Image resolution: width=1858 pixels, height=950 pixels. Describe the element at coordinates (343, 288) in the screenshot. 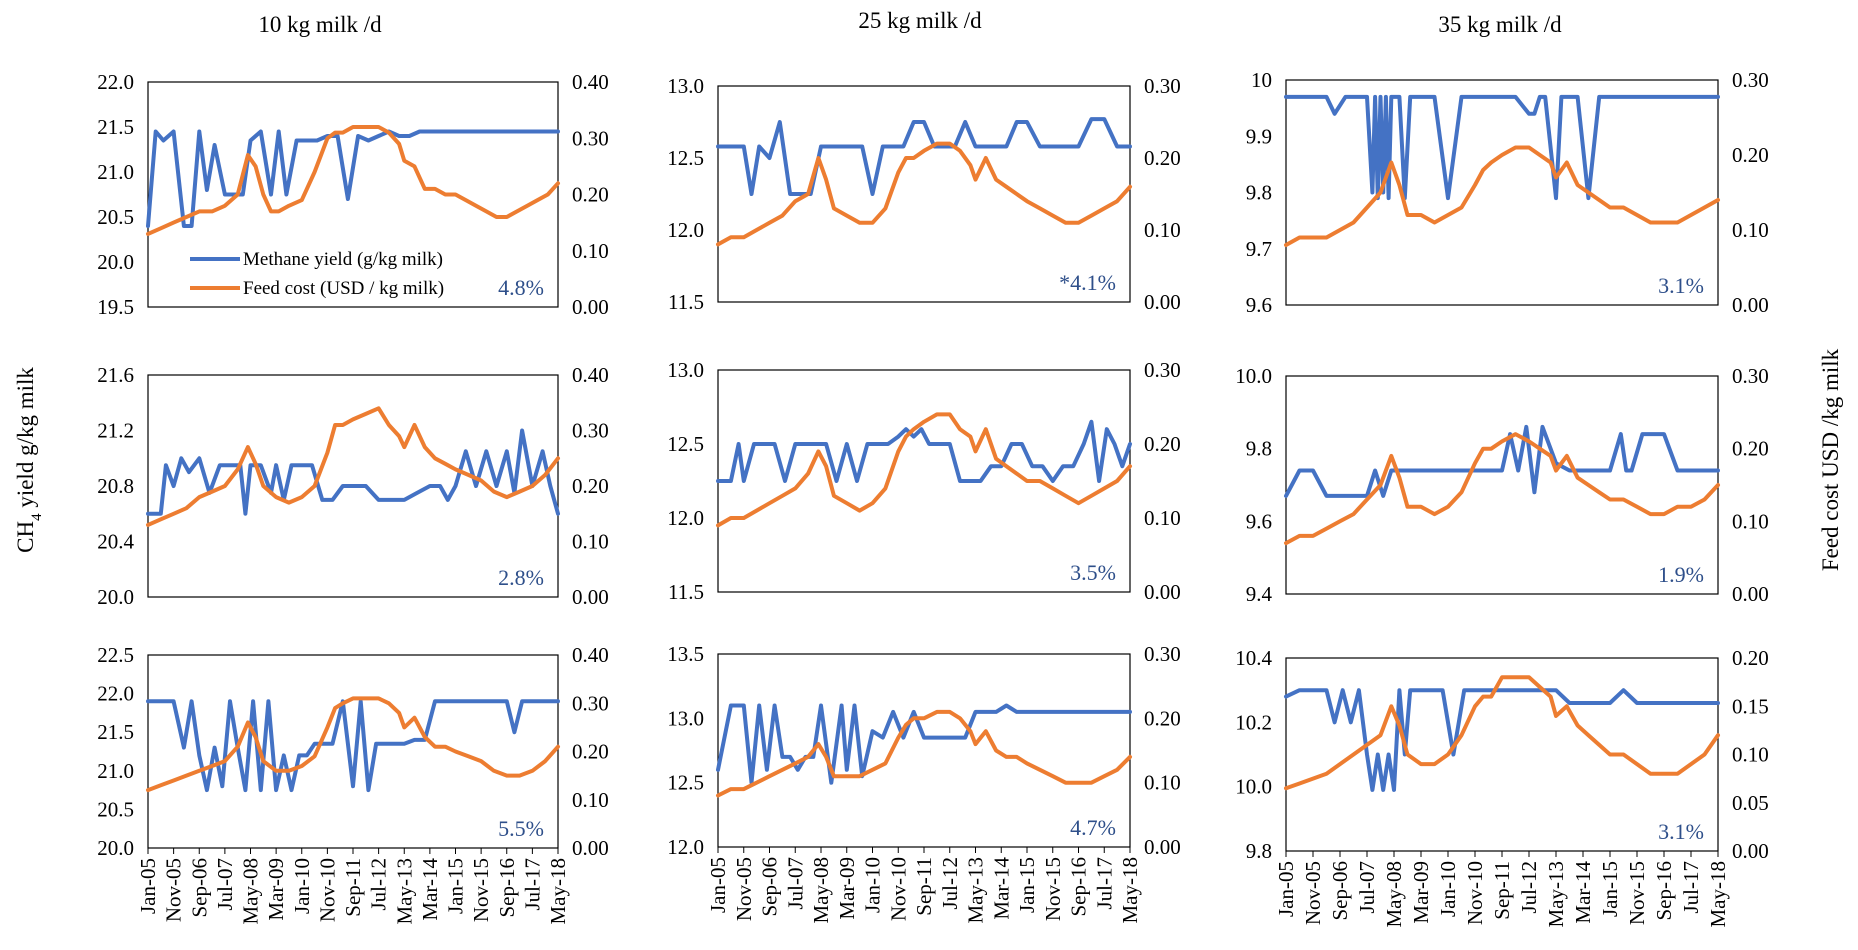

I see `legend-feed-label: Feed cost (USD / kg milk)` at that location.